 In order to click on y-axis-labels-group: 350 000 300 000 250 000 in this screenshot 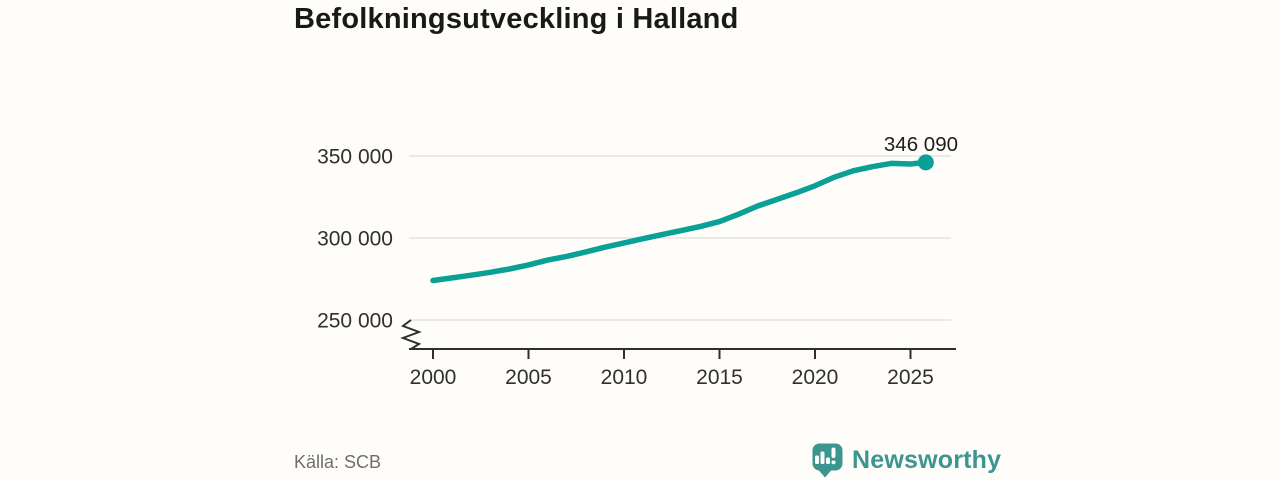, I will do `click(355, 239)`.